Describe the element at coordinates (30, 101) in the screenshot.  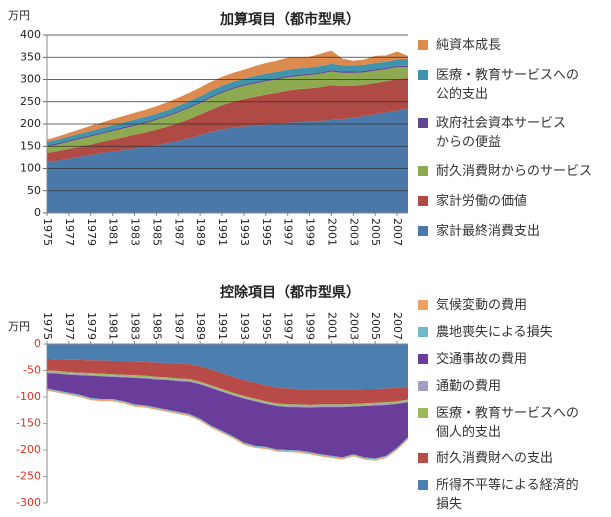
I see `y-tick-label: 250` at that location.